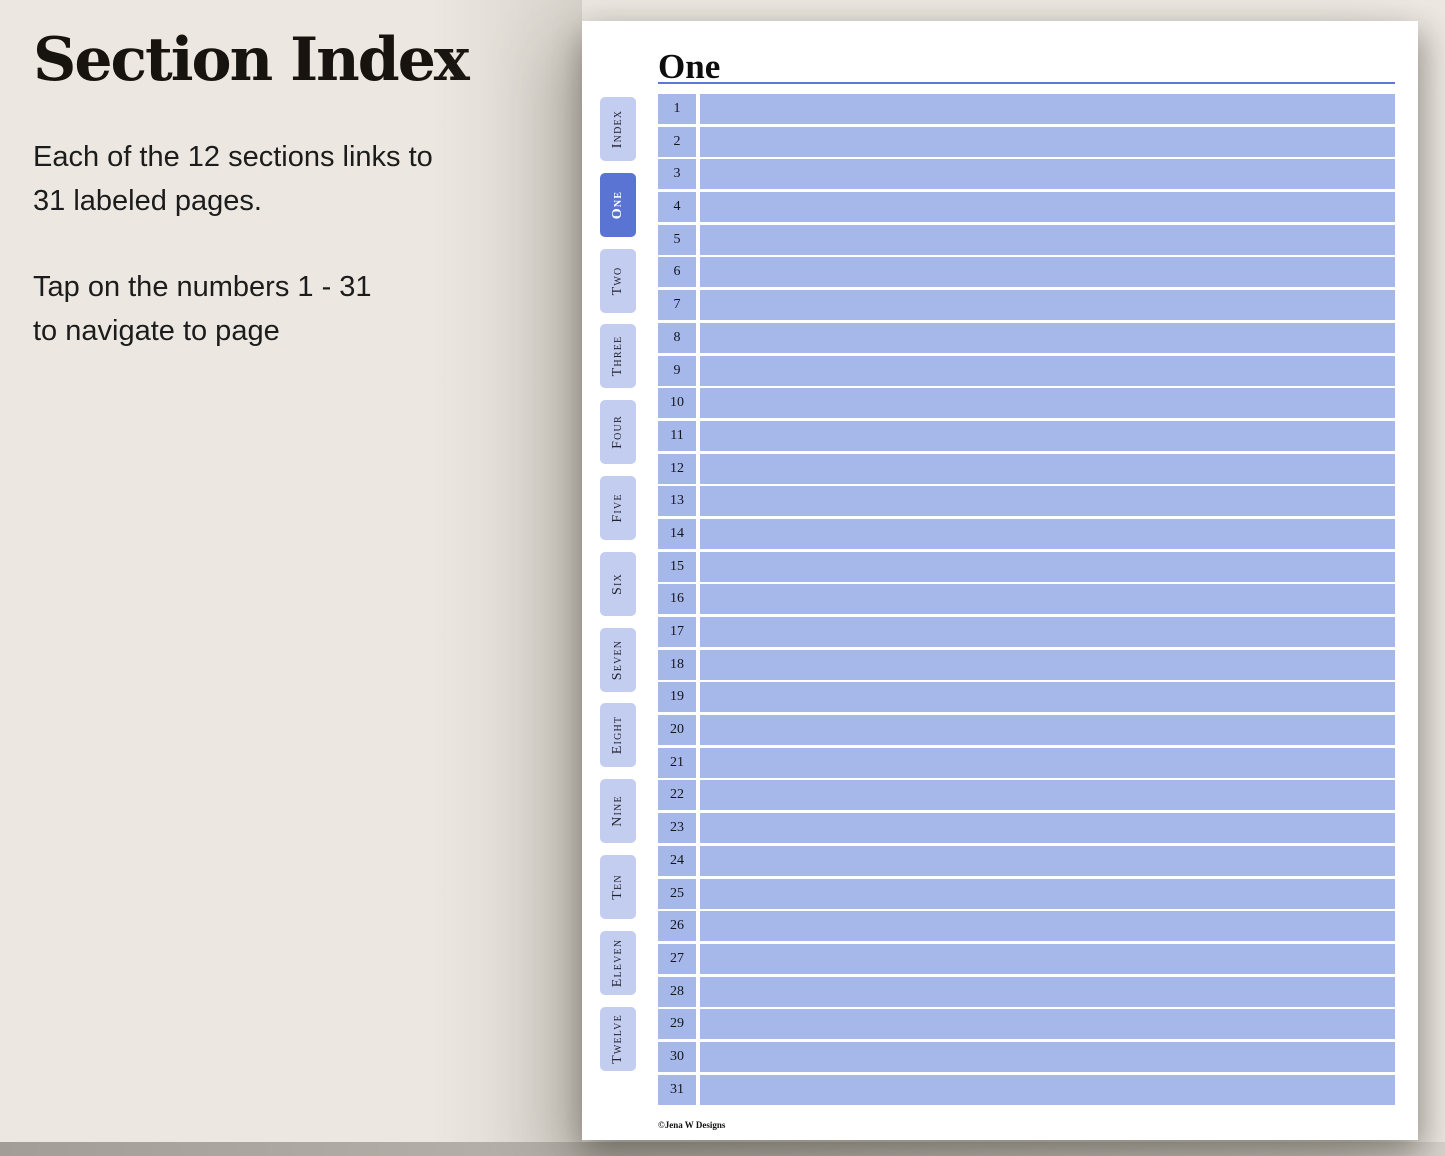 The image size is (1445, 1156). I want to click on tab-six: Six, so click(618, 583).